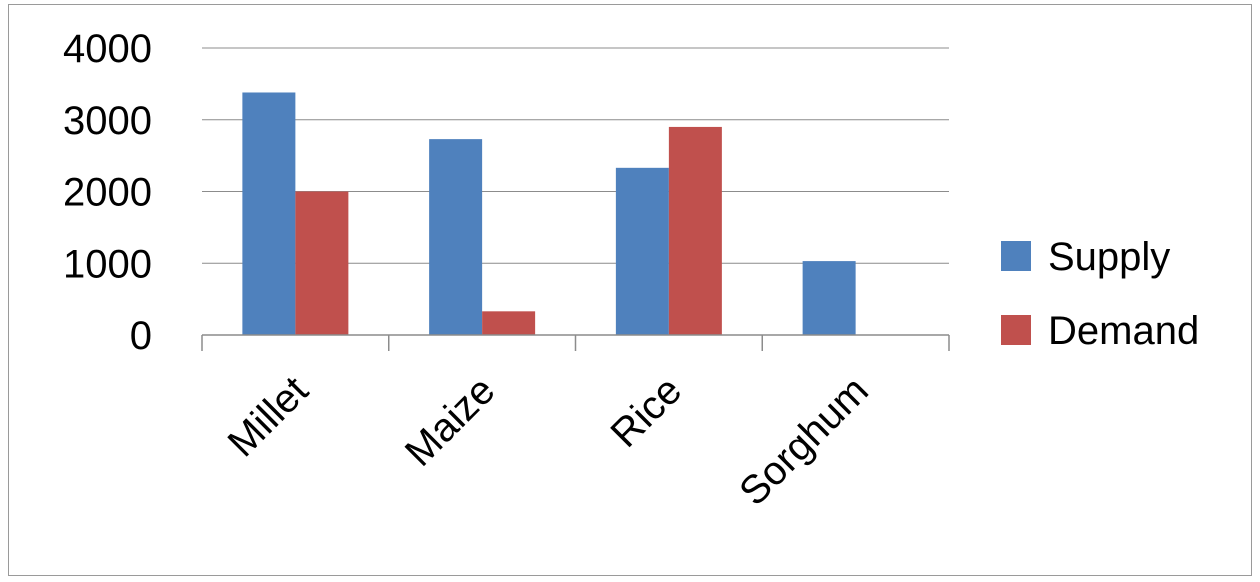 The image size is (1260, 582). What do you see at coordinates (107, 121) in the screenshot?
I see `y-tick-label: 3000` at bounding box center [107, 121].